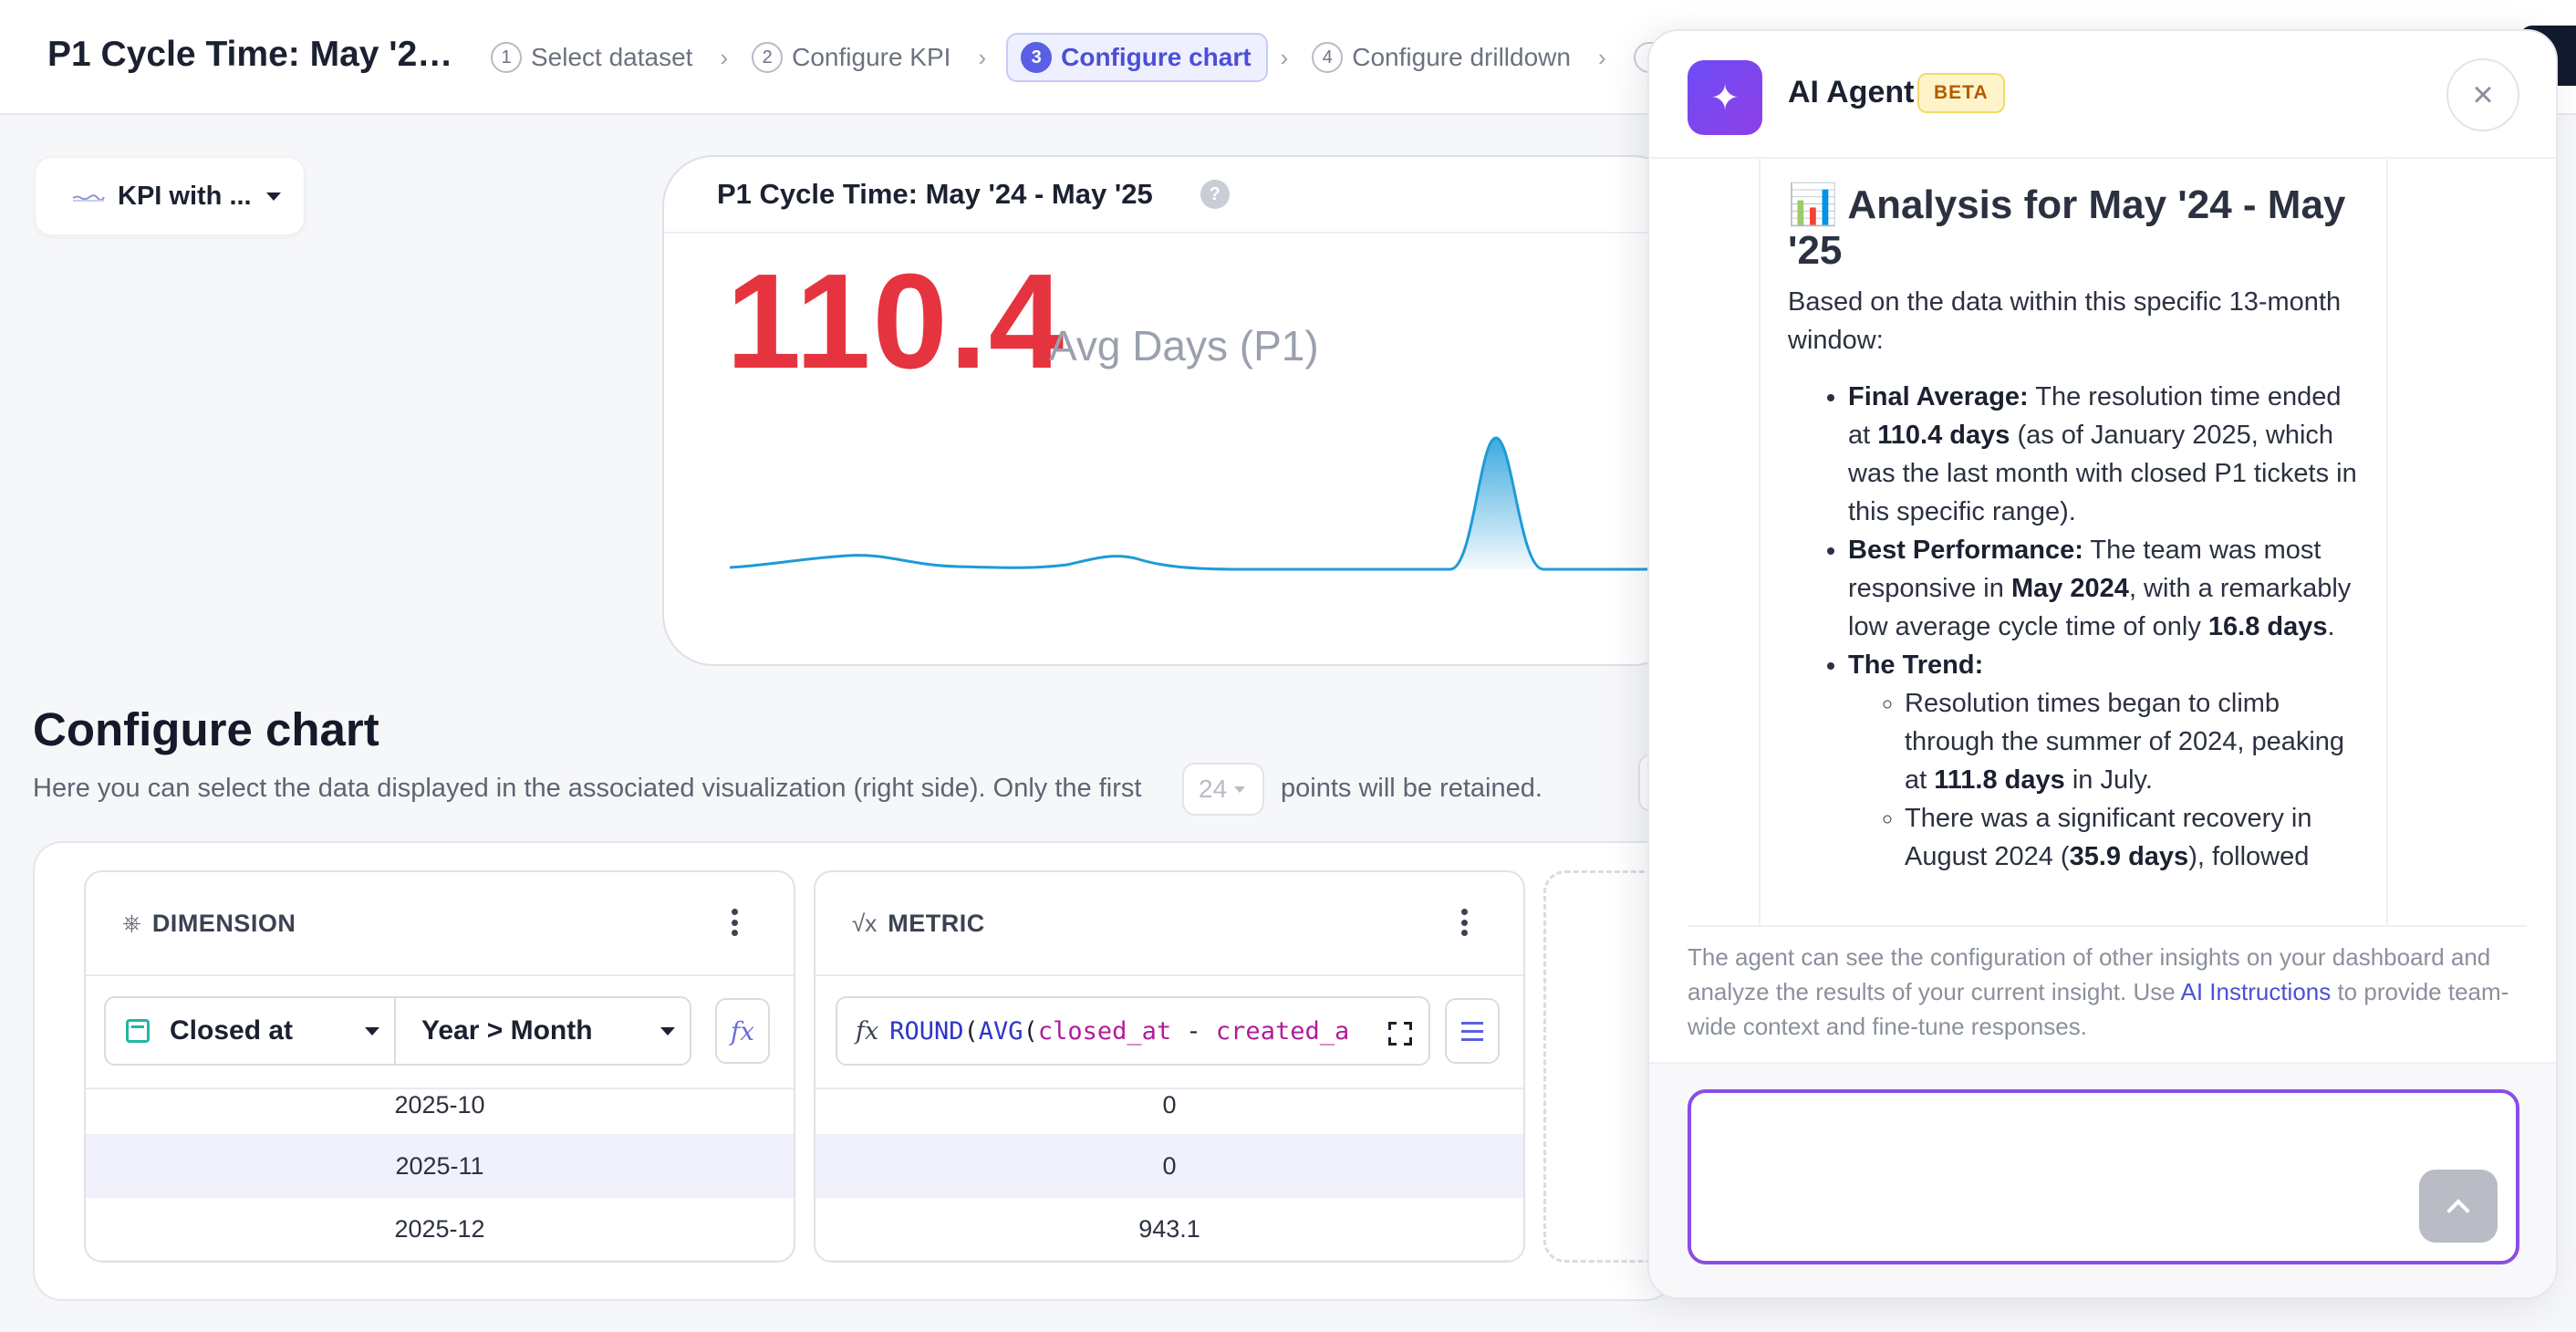 The height and width of the screenshot is (1332, 2576). I want to click on points-limit-select: 24, so click(1223, 789).